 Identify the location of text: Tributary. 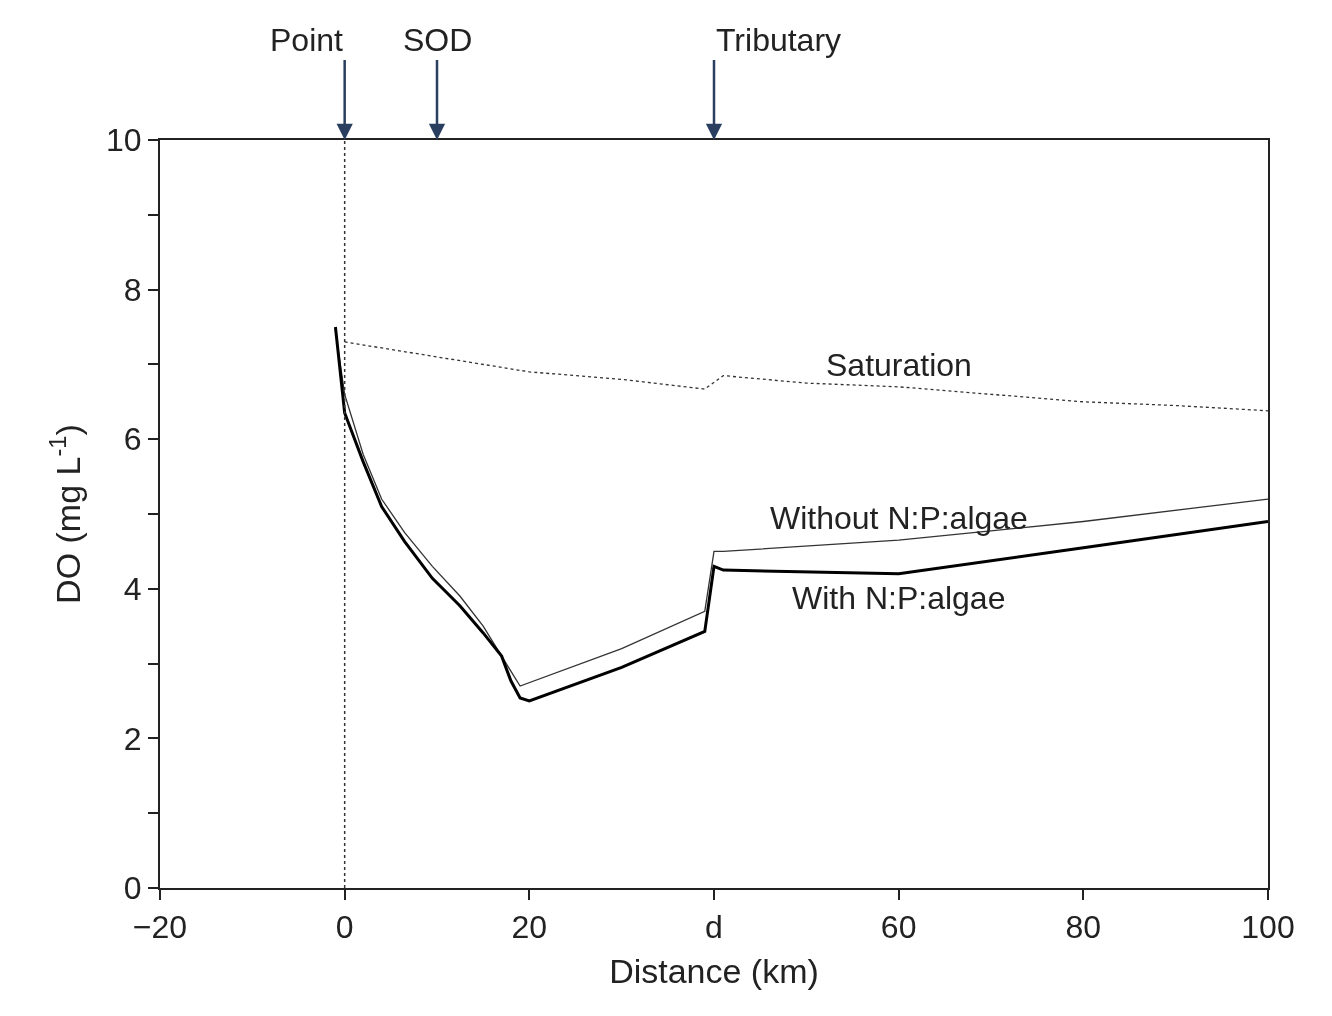
(779, 40).